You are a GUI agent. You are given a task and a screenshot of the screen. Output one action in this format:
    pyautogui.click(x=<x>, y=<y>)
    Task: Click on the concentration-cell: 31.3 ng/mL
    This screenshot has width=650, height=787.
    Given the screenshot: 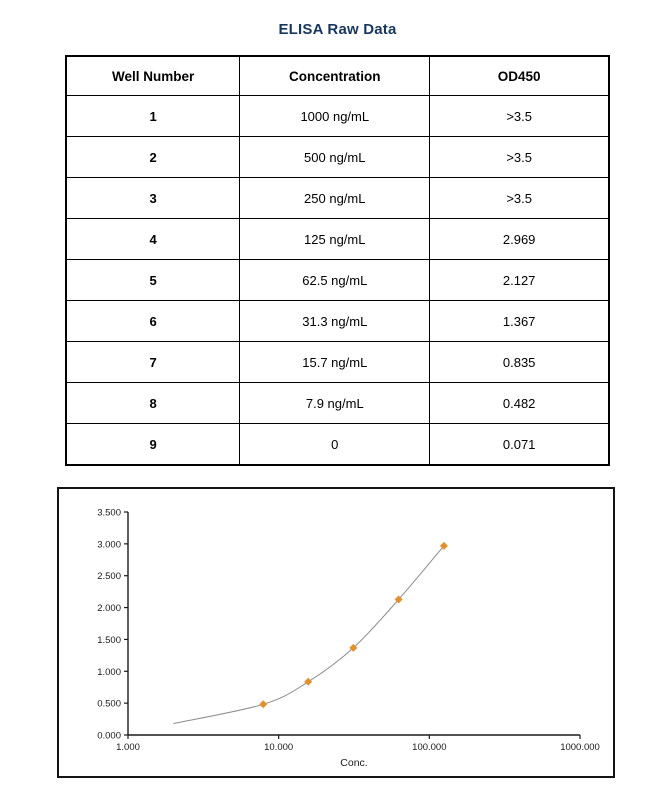 What is the action you would take?
    pyautogui.click(x=335, y=321)
    